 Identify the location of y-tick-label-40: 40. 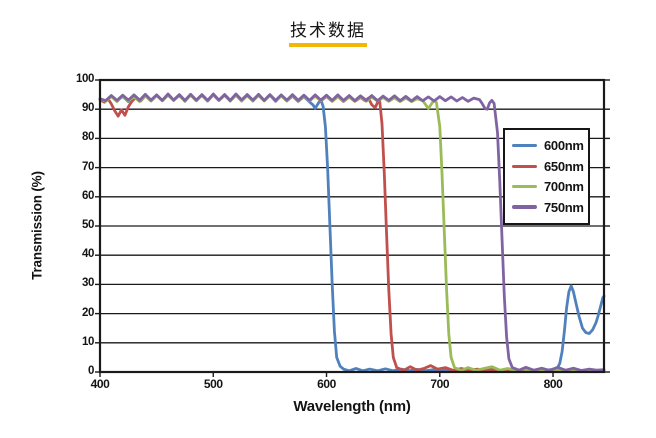
(88, 254).